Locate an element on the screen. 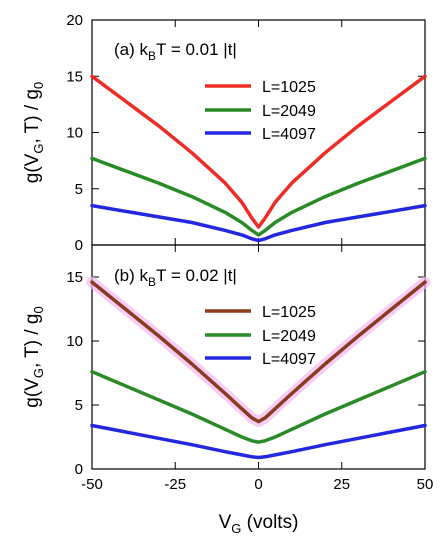 The height and width of the screenshot is (550, 448). x-tick-label: -25 is located at coordinates (175, 484).